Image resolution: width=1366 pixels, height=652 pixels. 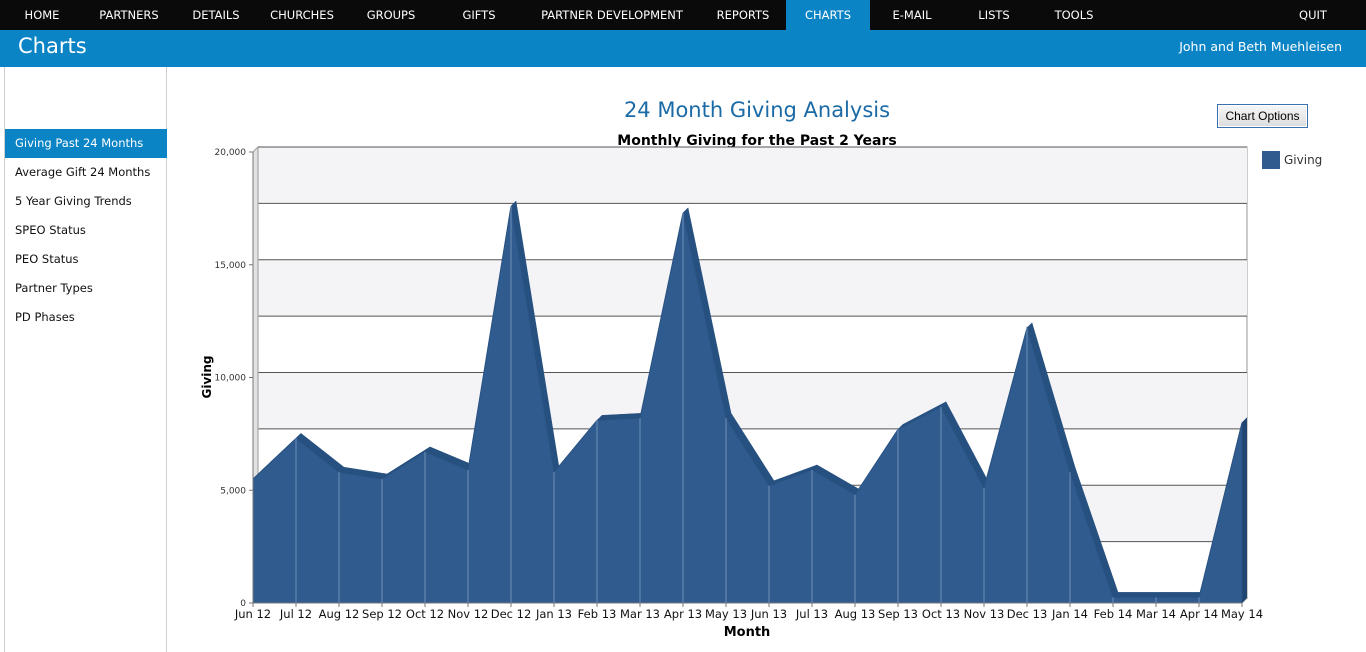 What do you see at coordinates (231, 266) in the screenshot?
I see `y-tick-label: 15,000` at bounding box center [231, 266].